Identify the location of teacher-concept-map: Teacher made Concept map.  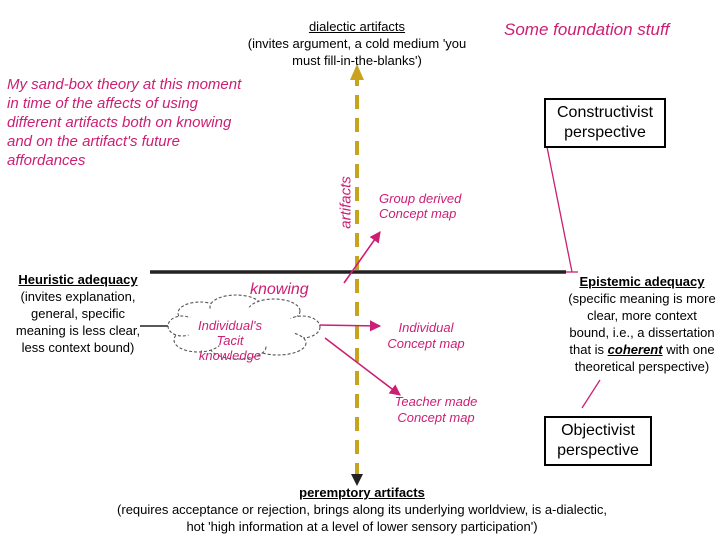
(436, 409).